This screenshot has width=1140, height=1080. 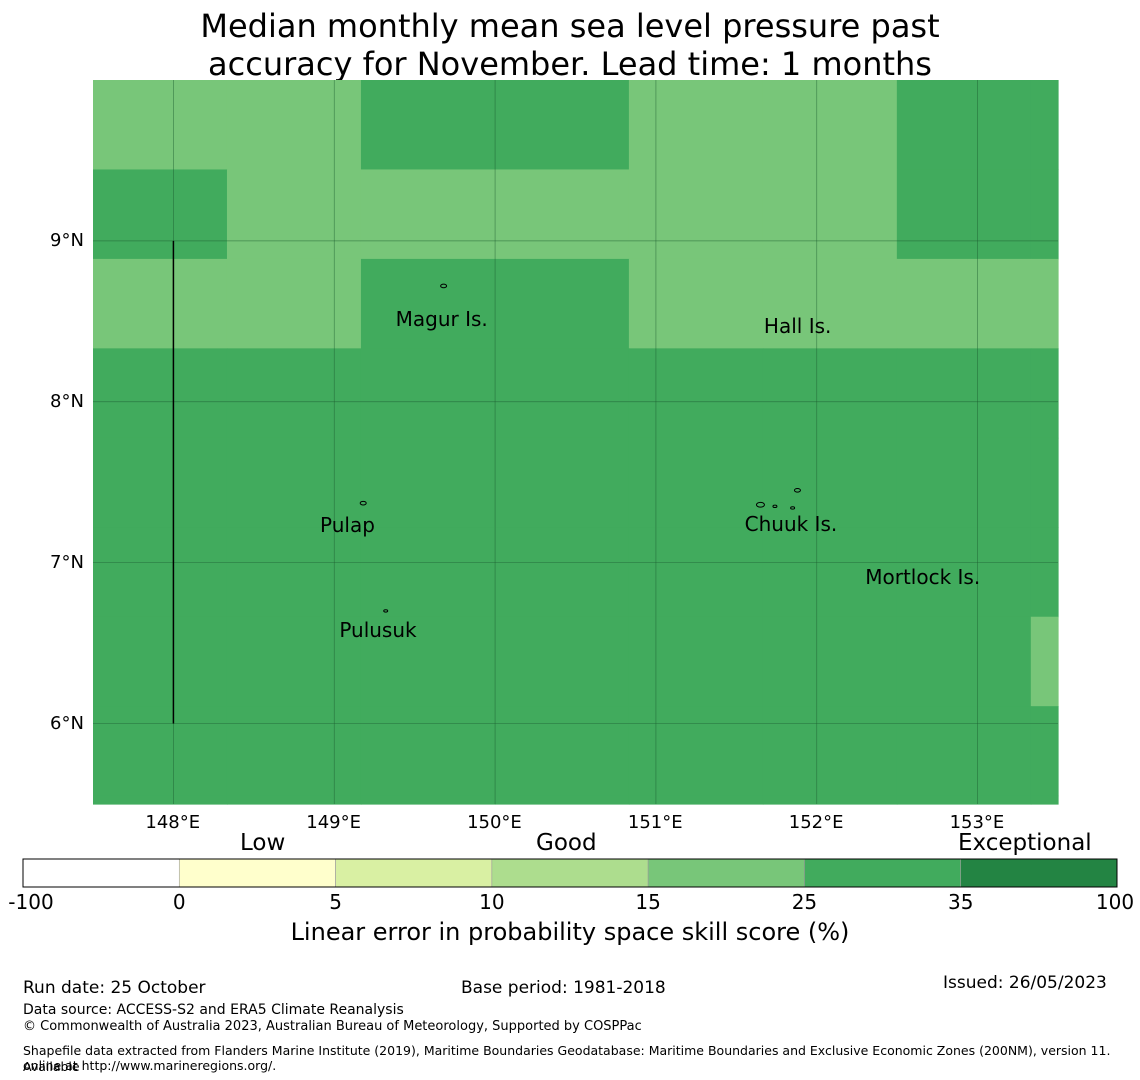 I want to click on colorbar-tick-label: 5, so click(x=335, y=902).